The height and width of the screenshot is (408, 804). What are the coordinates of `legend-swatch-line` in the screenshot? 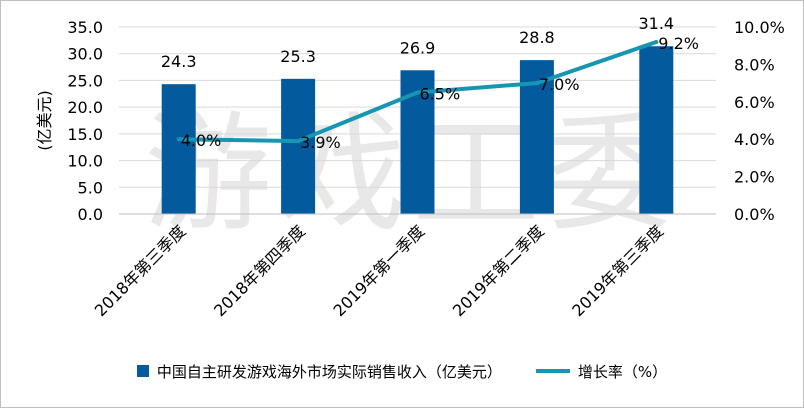 It's located at (552, 371).